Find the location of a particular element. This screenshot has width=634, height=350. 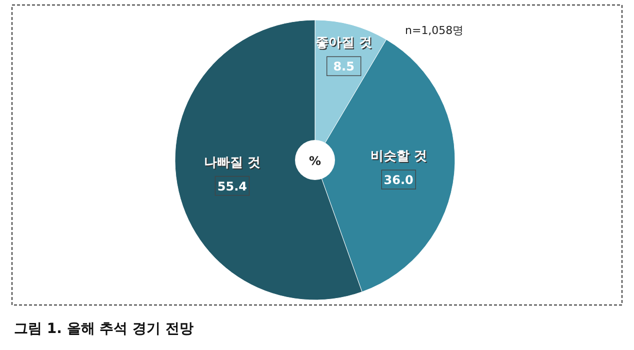

data-label: 8.5 is located at coordinates (343, 67).